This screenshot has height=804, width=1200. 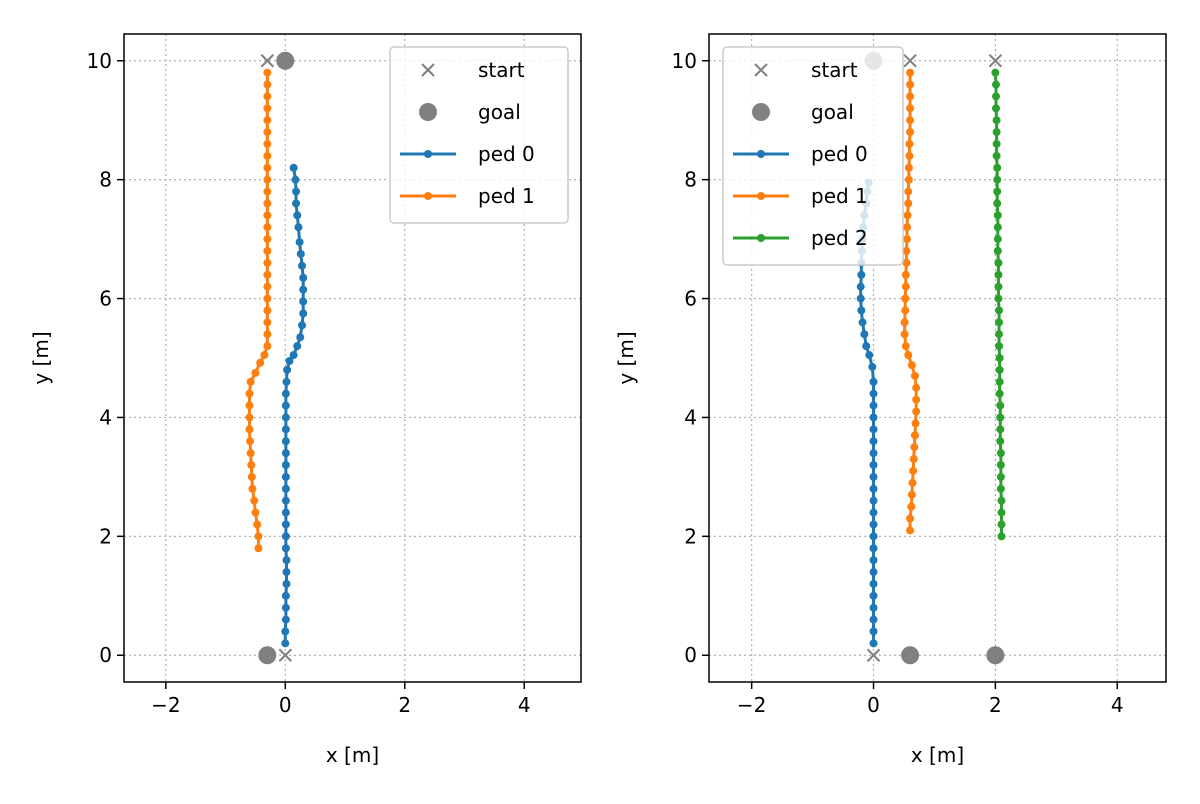 I want to click on legend: start goal ped 0 ped 1, so click(x=479, y=135).